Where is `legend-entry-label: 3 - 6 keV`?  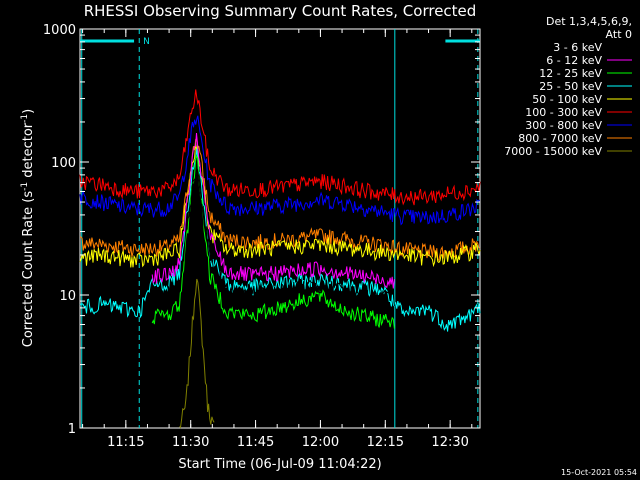 legend-entry-label: 3 - 6 keV is located at coordinates (577, 47).